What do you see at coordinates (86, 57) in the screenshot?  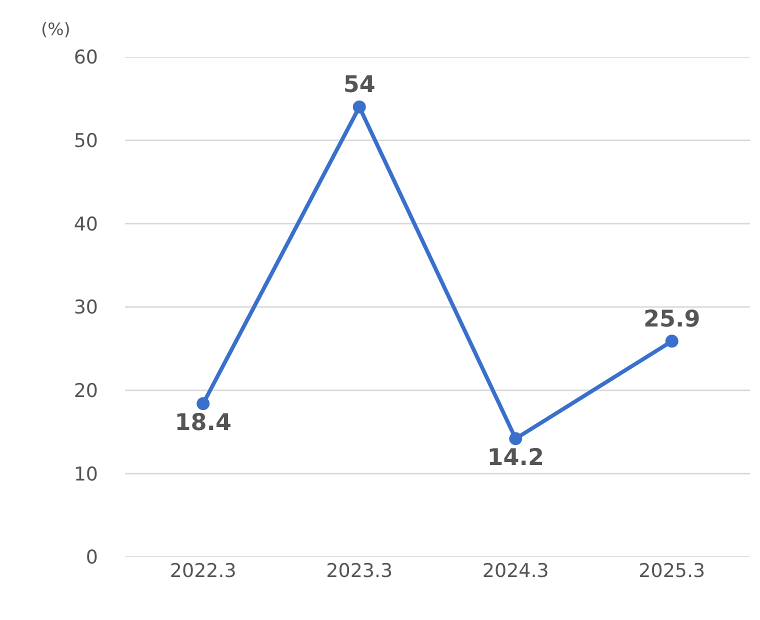 I see `y-tick-label: 60` at bounding box center [86, 57].